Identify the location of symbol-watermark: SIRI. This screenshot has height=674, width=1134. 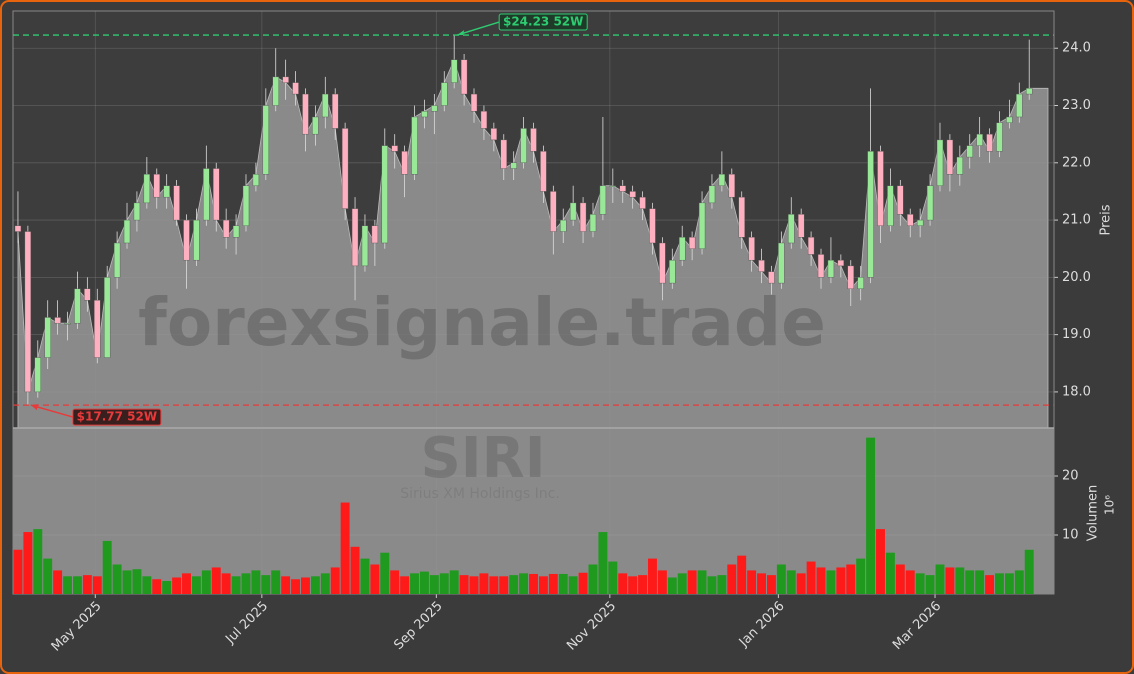
(482, 458).